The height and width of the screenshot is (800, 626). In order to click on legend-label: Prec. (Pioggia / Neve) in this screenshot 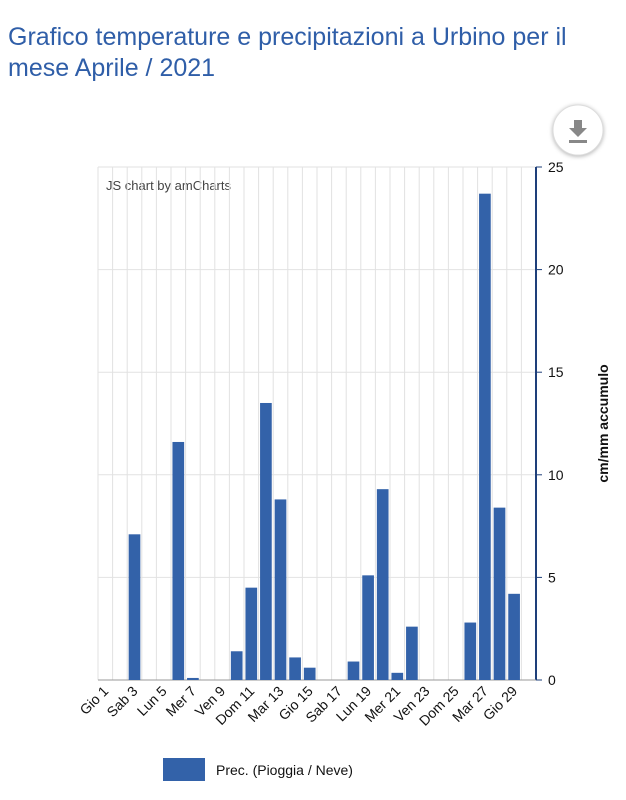, I will do `click(284, 770)`.